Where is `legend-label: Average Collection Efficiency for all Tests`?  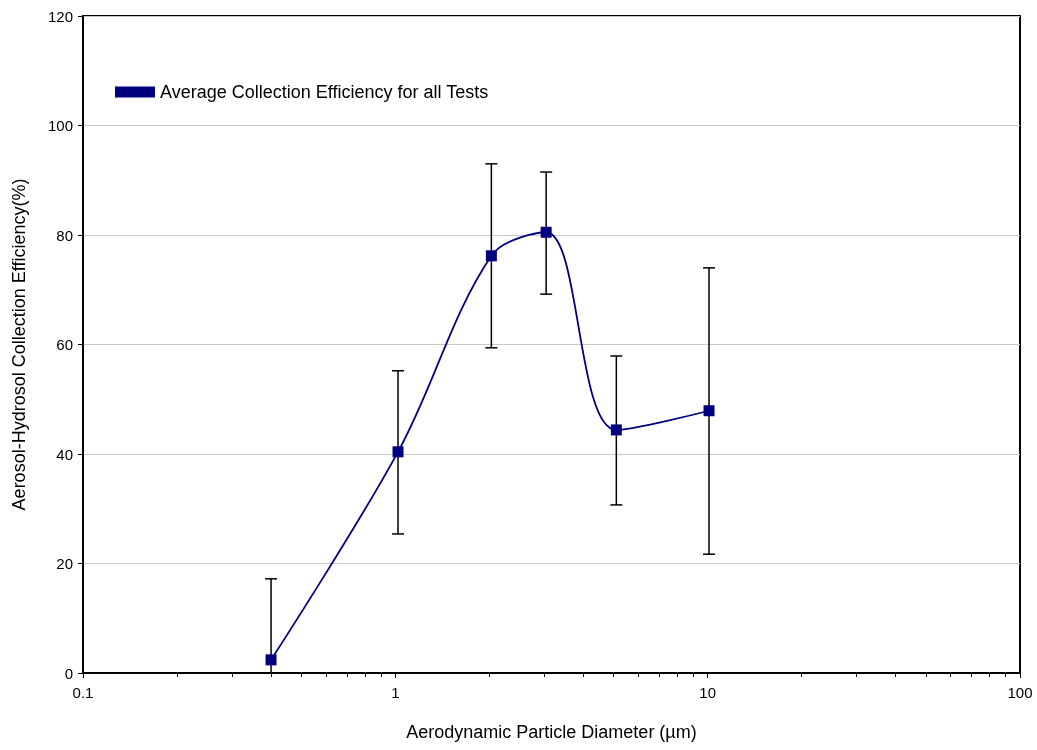
legend-label: Average Collection Efficiency for all Tests is located at coordinates (324, 92).